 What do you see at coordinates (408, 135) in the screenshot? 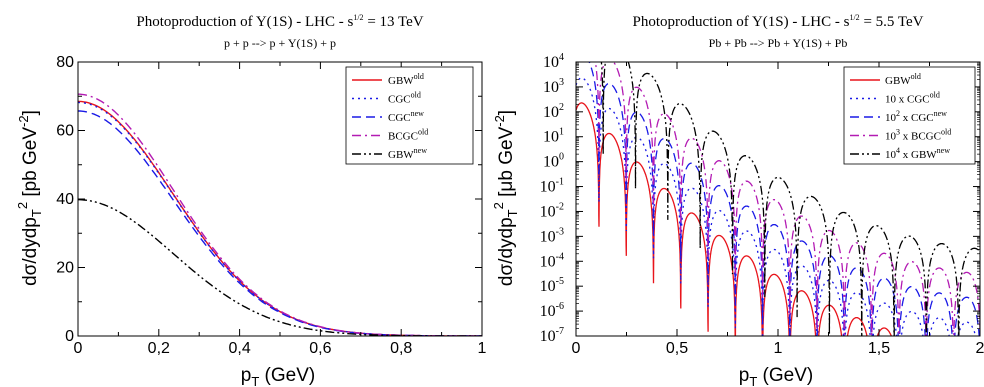
I see `legend-label: BCGCold` at bounding box center [408, 135].